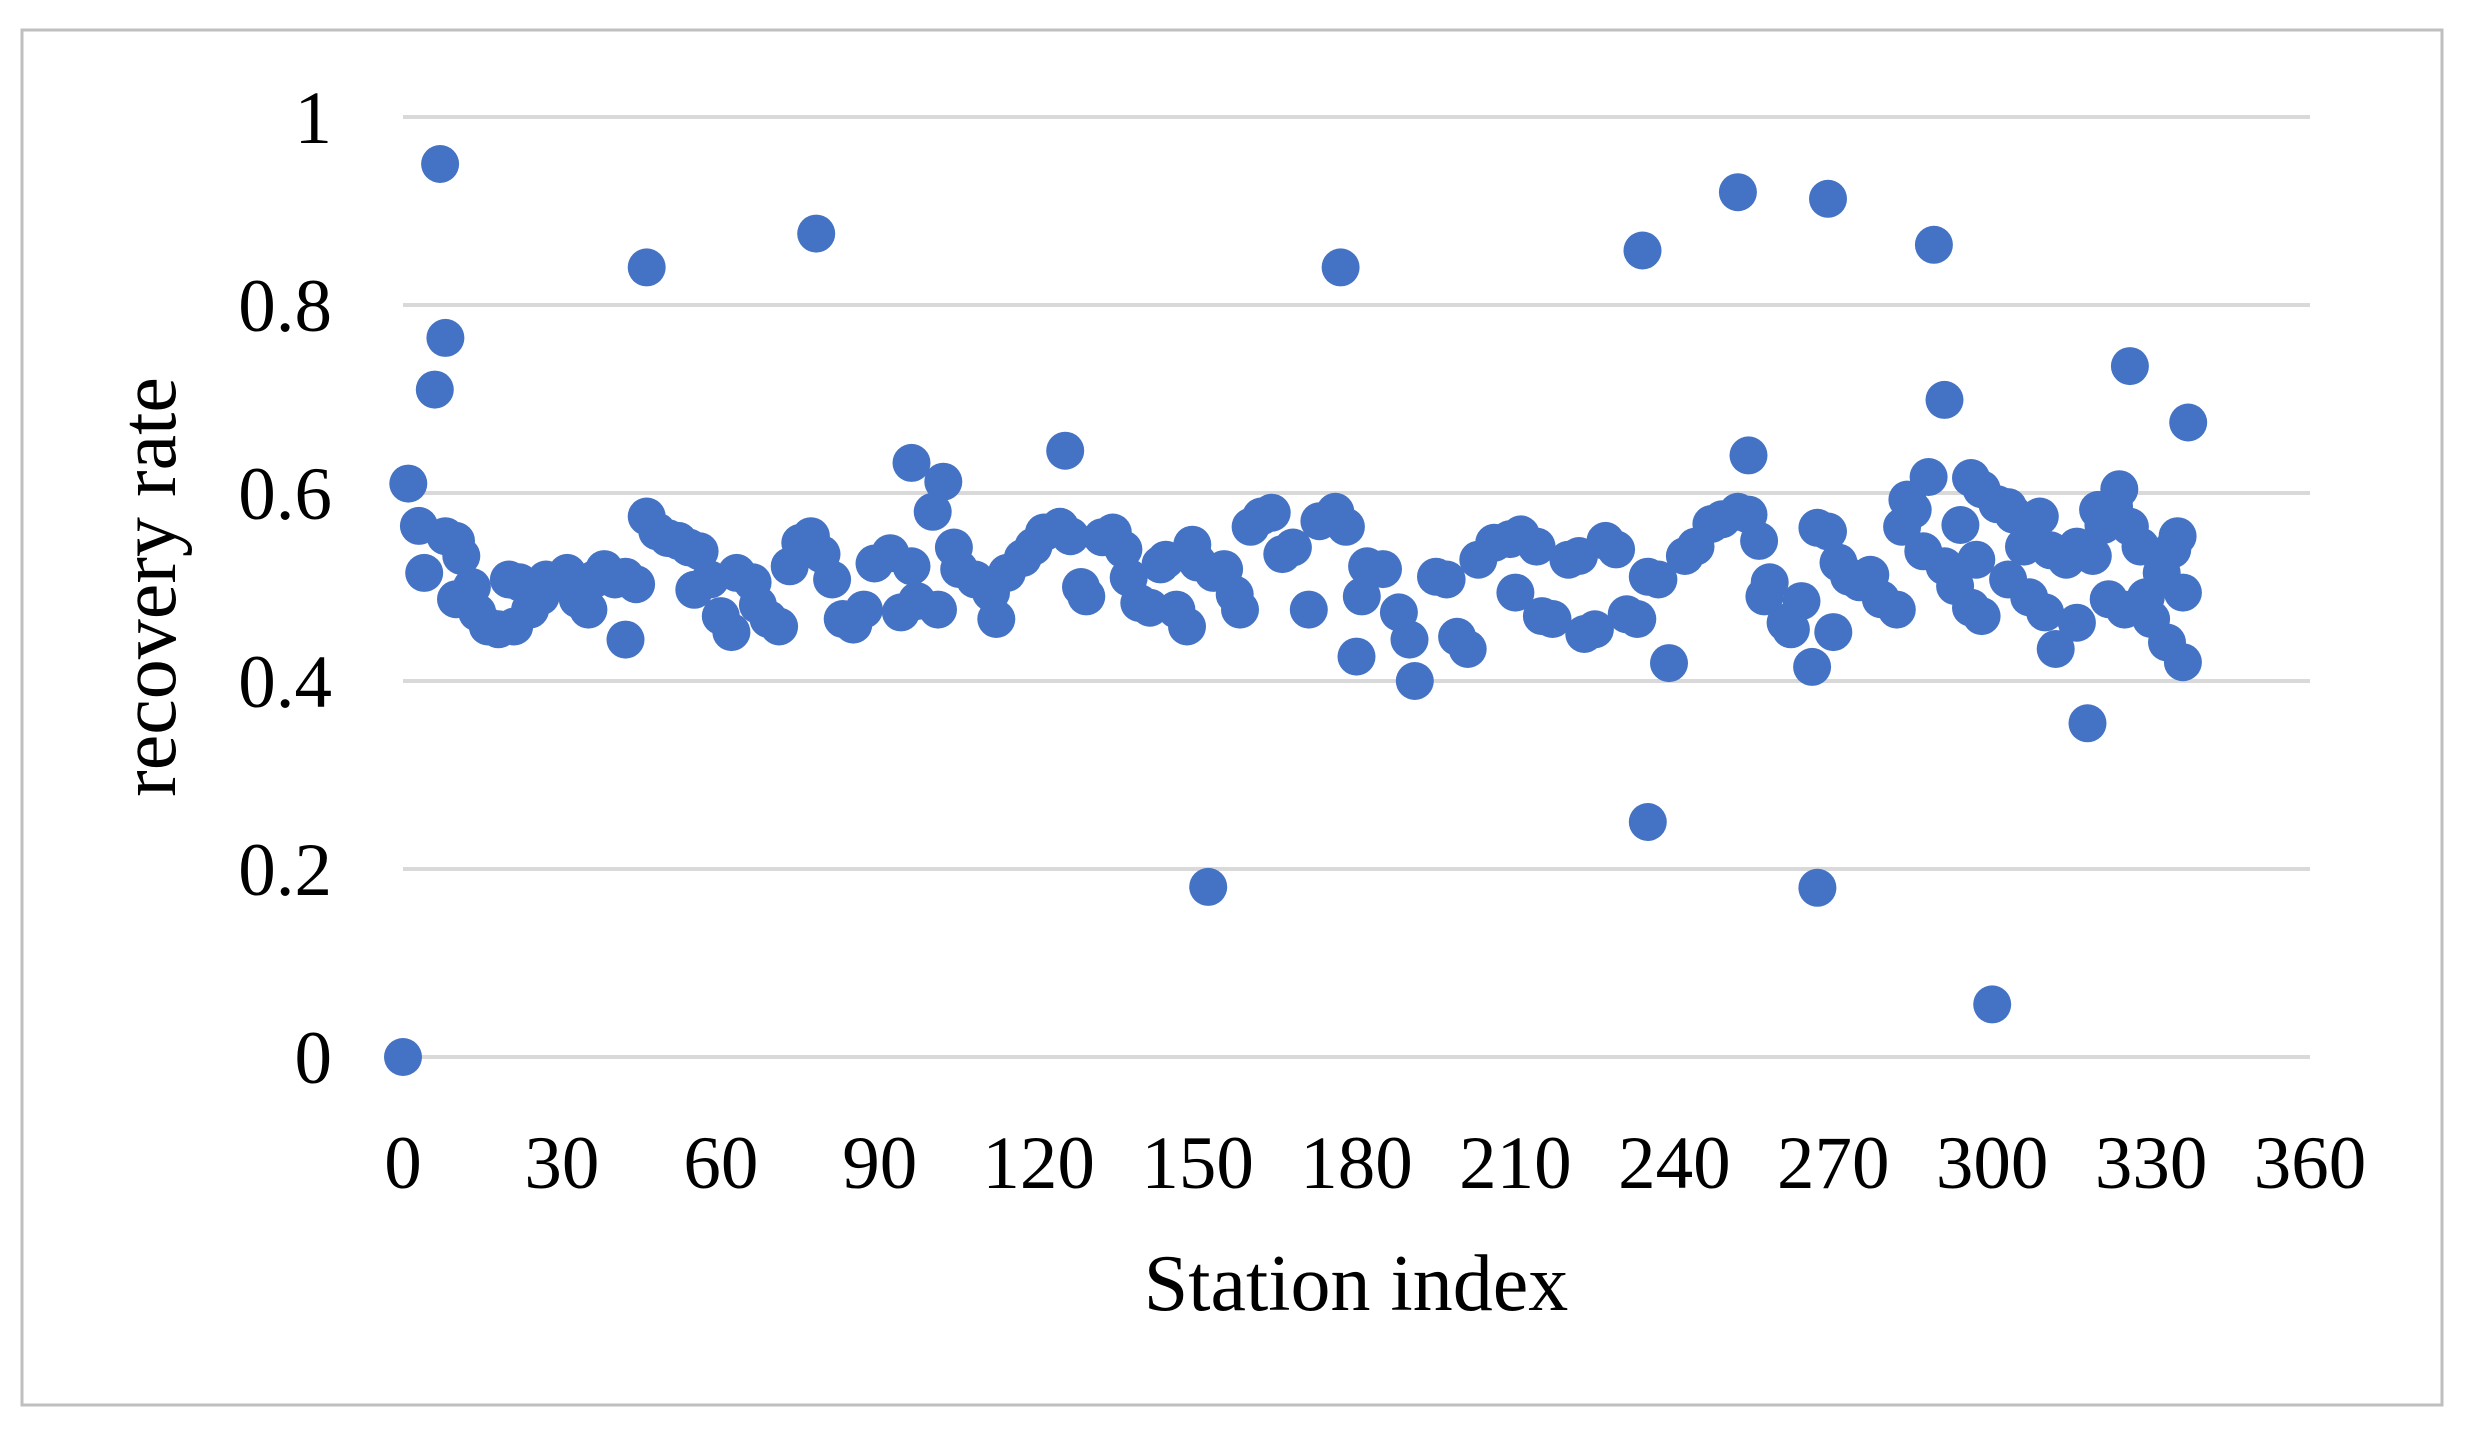  I want to click on x-tick-label: 210, so click(1515, 1163).